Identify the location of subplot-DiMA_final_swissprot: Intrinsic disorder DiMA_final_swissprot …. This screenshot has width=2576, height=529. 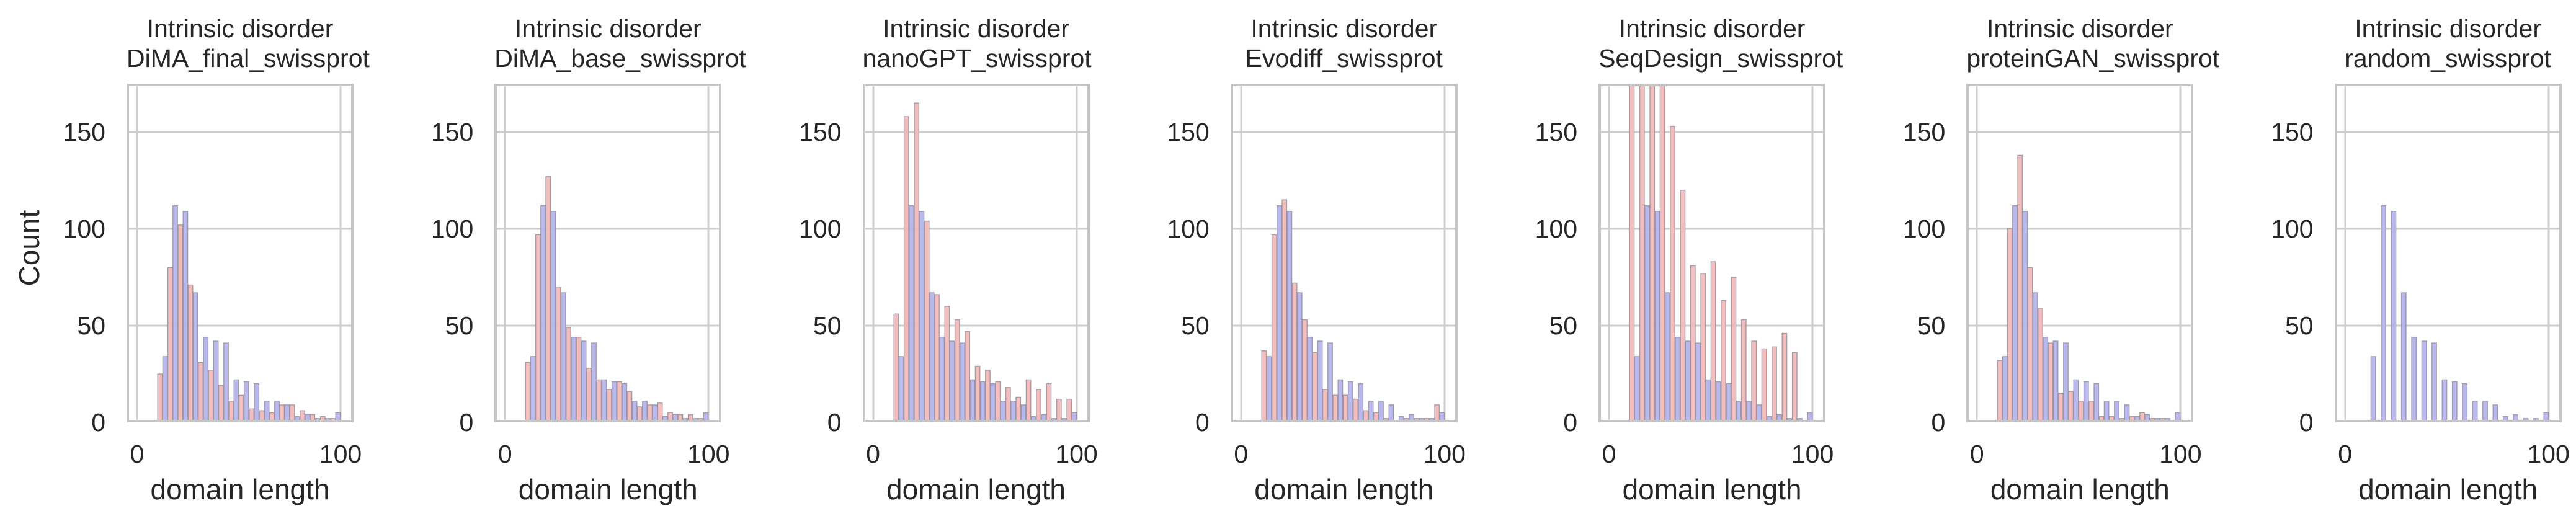
(185, 264).